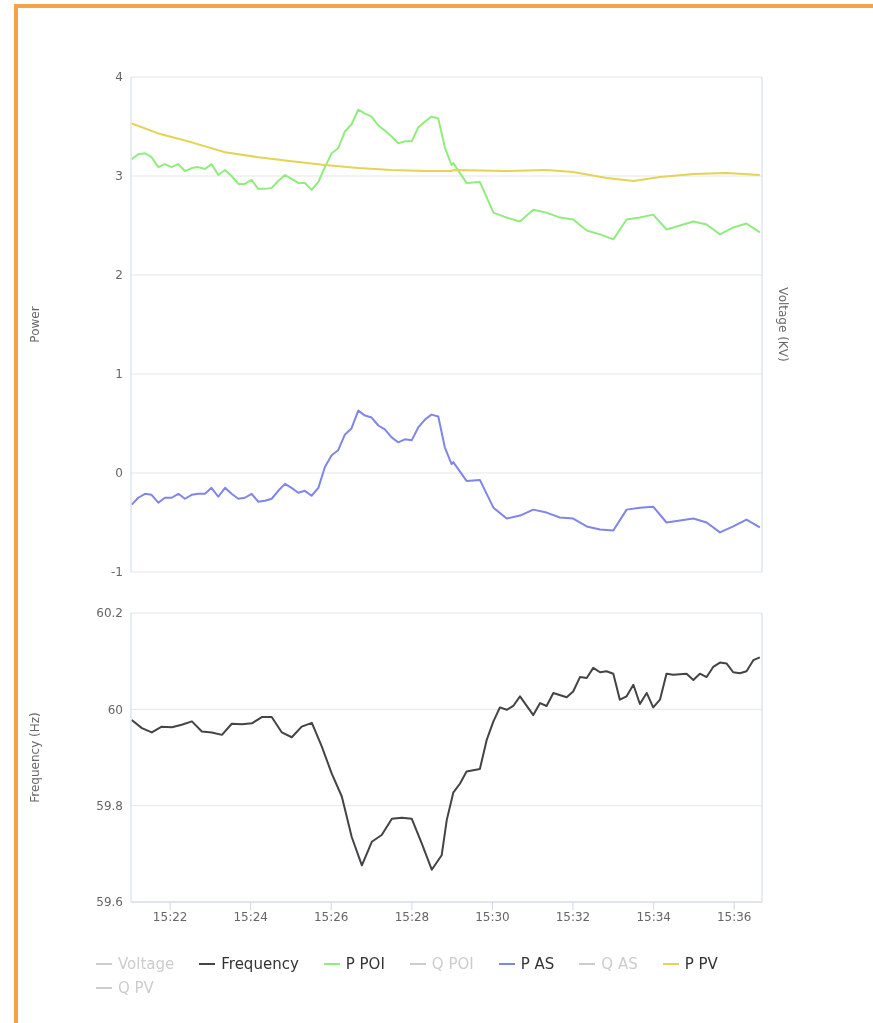  I want to click on legend-label: P AS, so click(537, 964).